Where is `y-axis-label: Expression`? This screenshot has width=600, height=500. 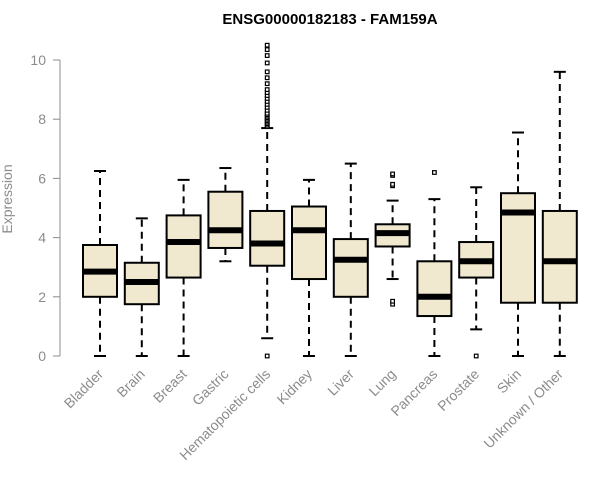 y-axis-label: Expression is located at coordinates (7, 198).